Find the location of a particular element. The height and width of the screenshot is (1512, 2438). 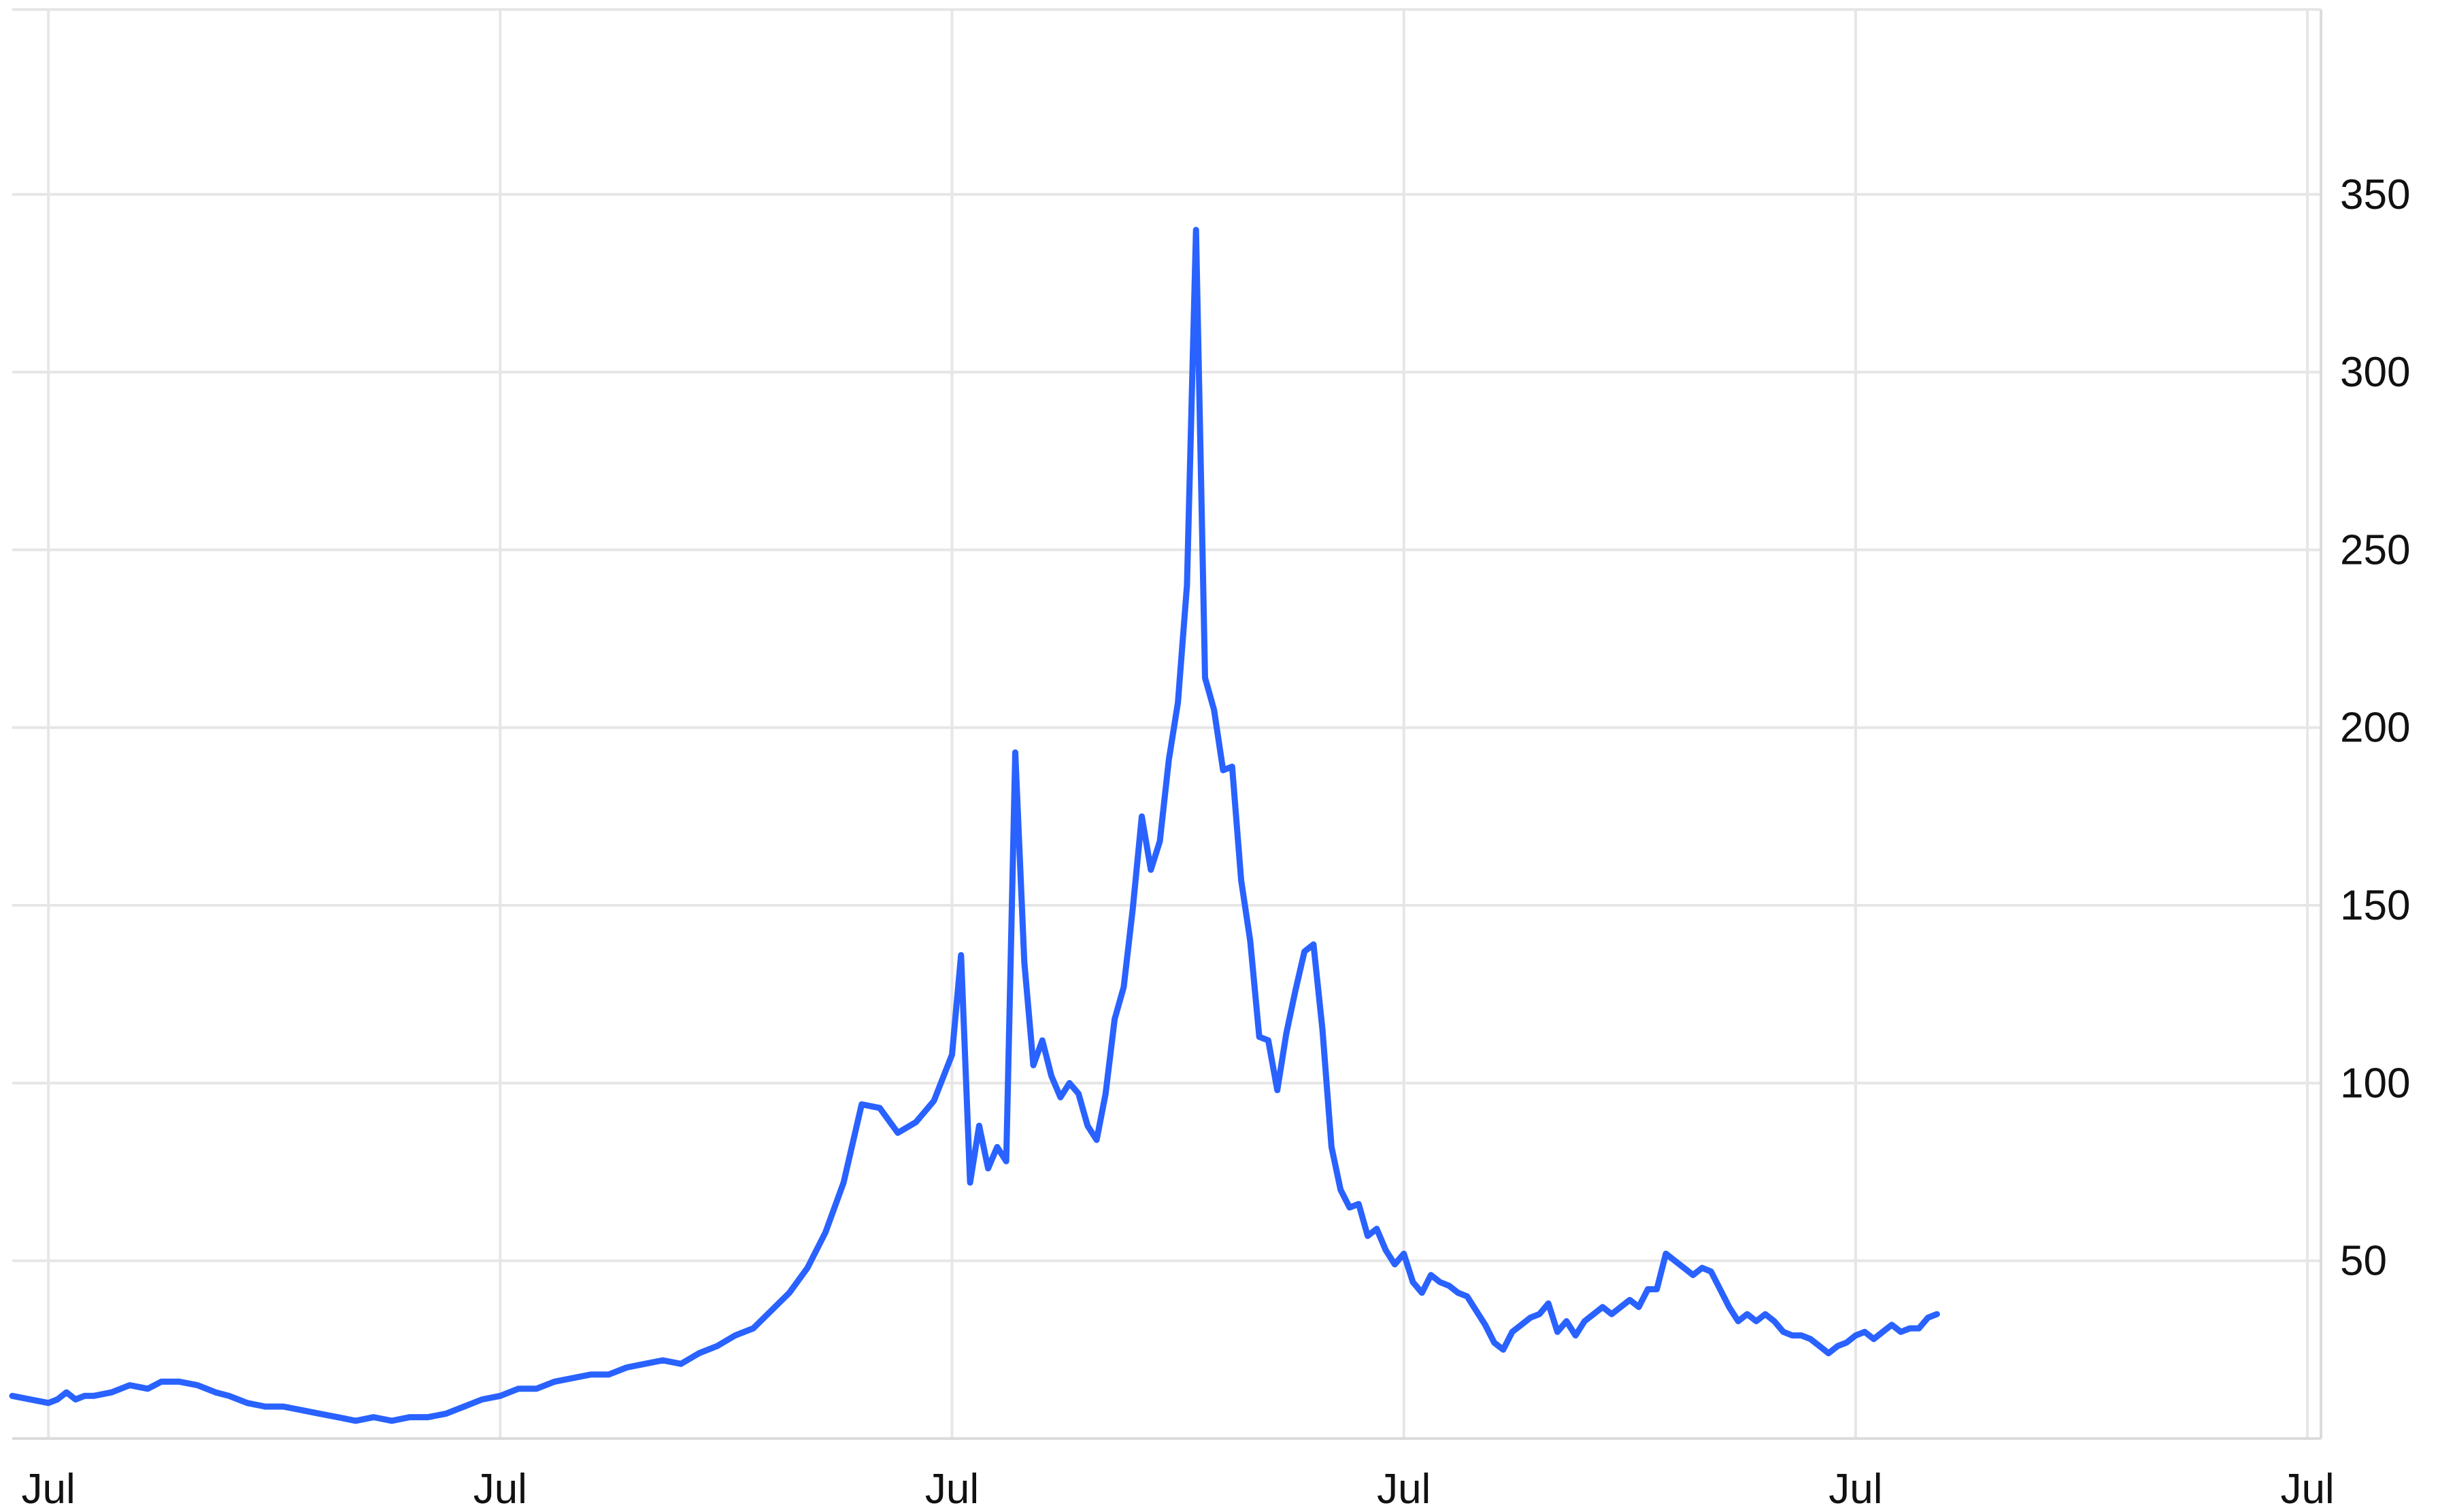

y-tick-label: 300 is located at coordinates (2375, 372).